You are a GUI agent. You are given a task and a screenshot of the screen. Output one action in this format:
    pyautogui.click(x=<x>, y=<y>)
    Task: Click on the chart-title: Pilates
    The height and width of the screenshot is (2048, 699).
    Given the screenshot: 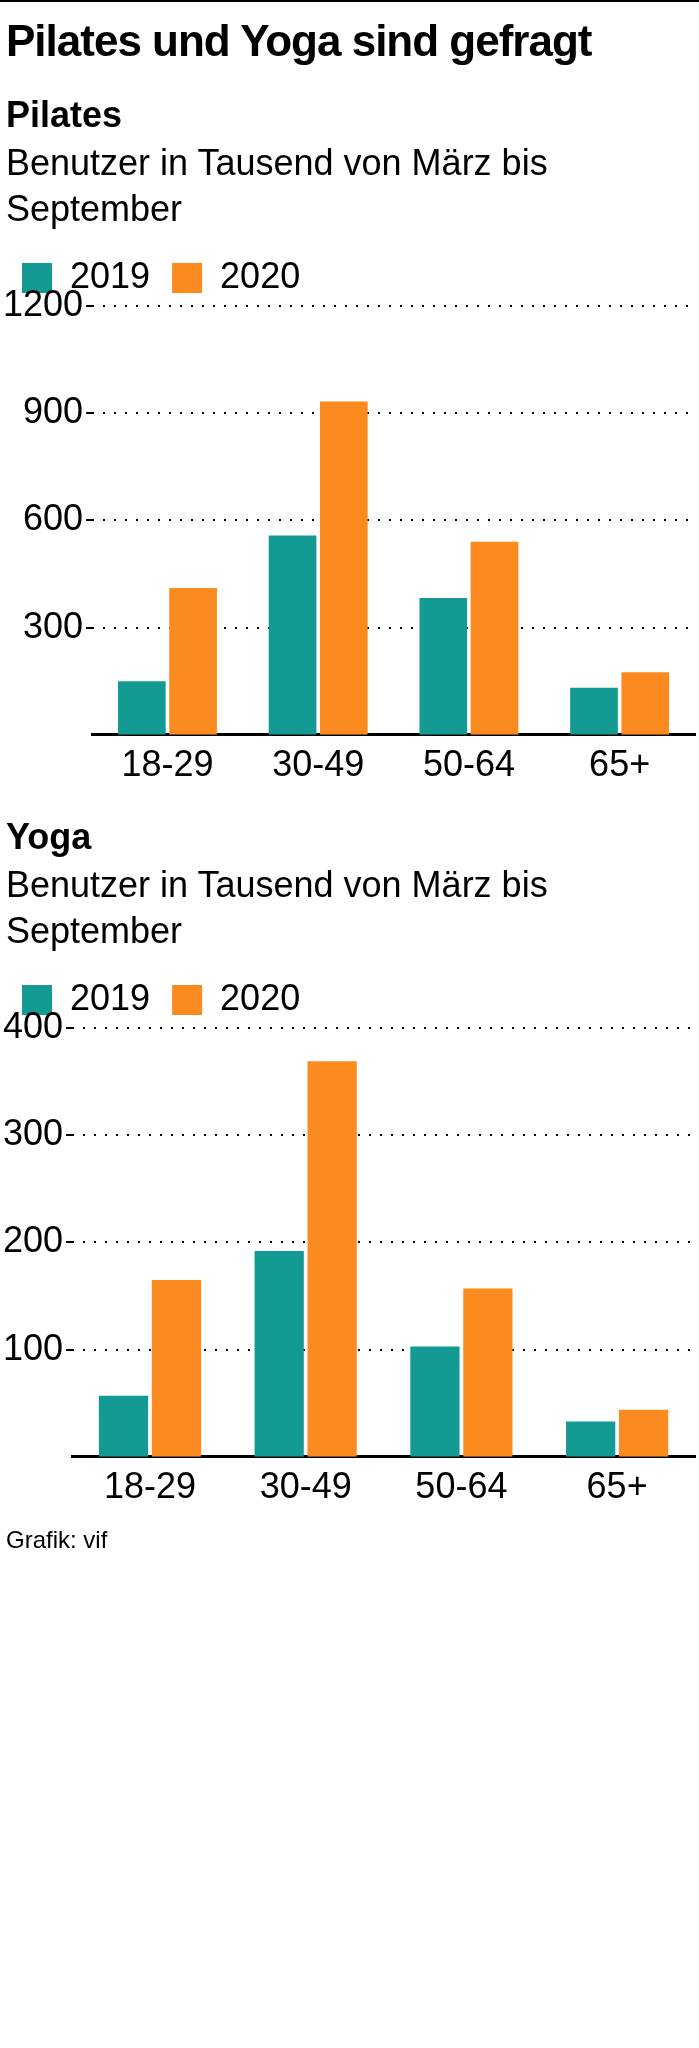 What is the action you would take?
    pyautogui.click(x=65, y=115)
    